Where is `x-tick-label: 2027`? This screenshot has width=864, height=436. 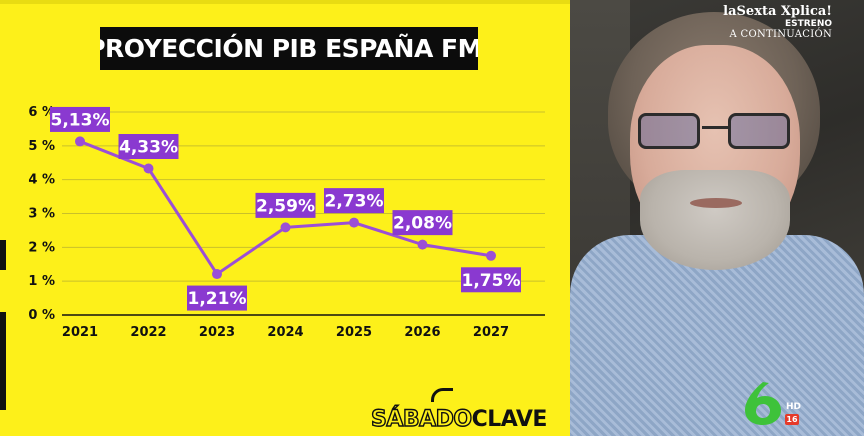 x-tick-label: 2027 is located at coordinates (491, 332).